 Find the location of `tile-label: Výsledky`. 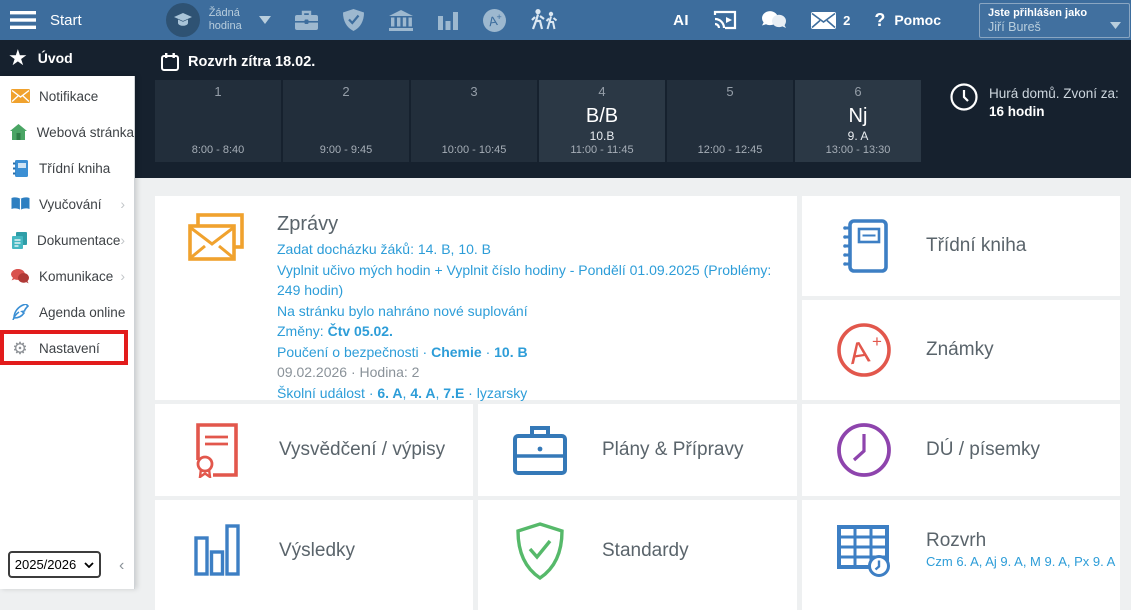

tile-label: Výsledky is located at coordinates (317, 550).